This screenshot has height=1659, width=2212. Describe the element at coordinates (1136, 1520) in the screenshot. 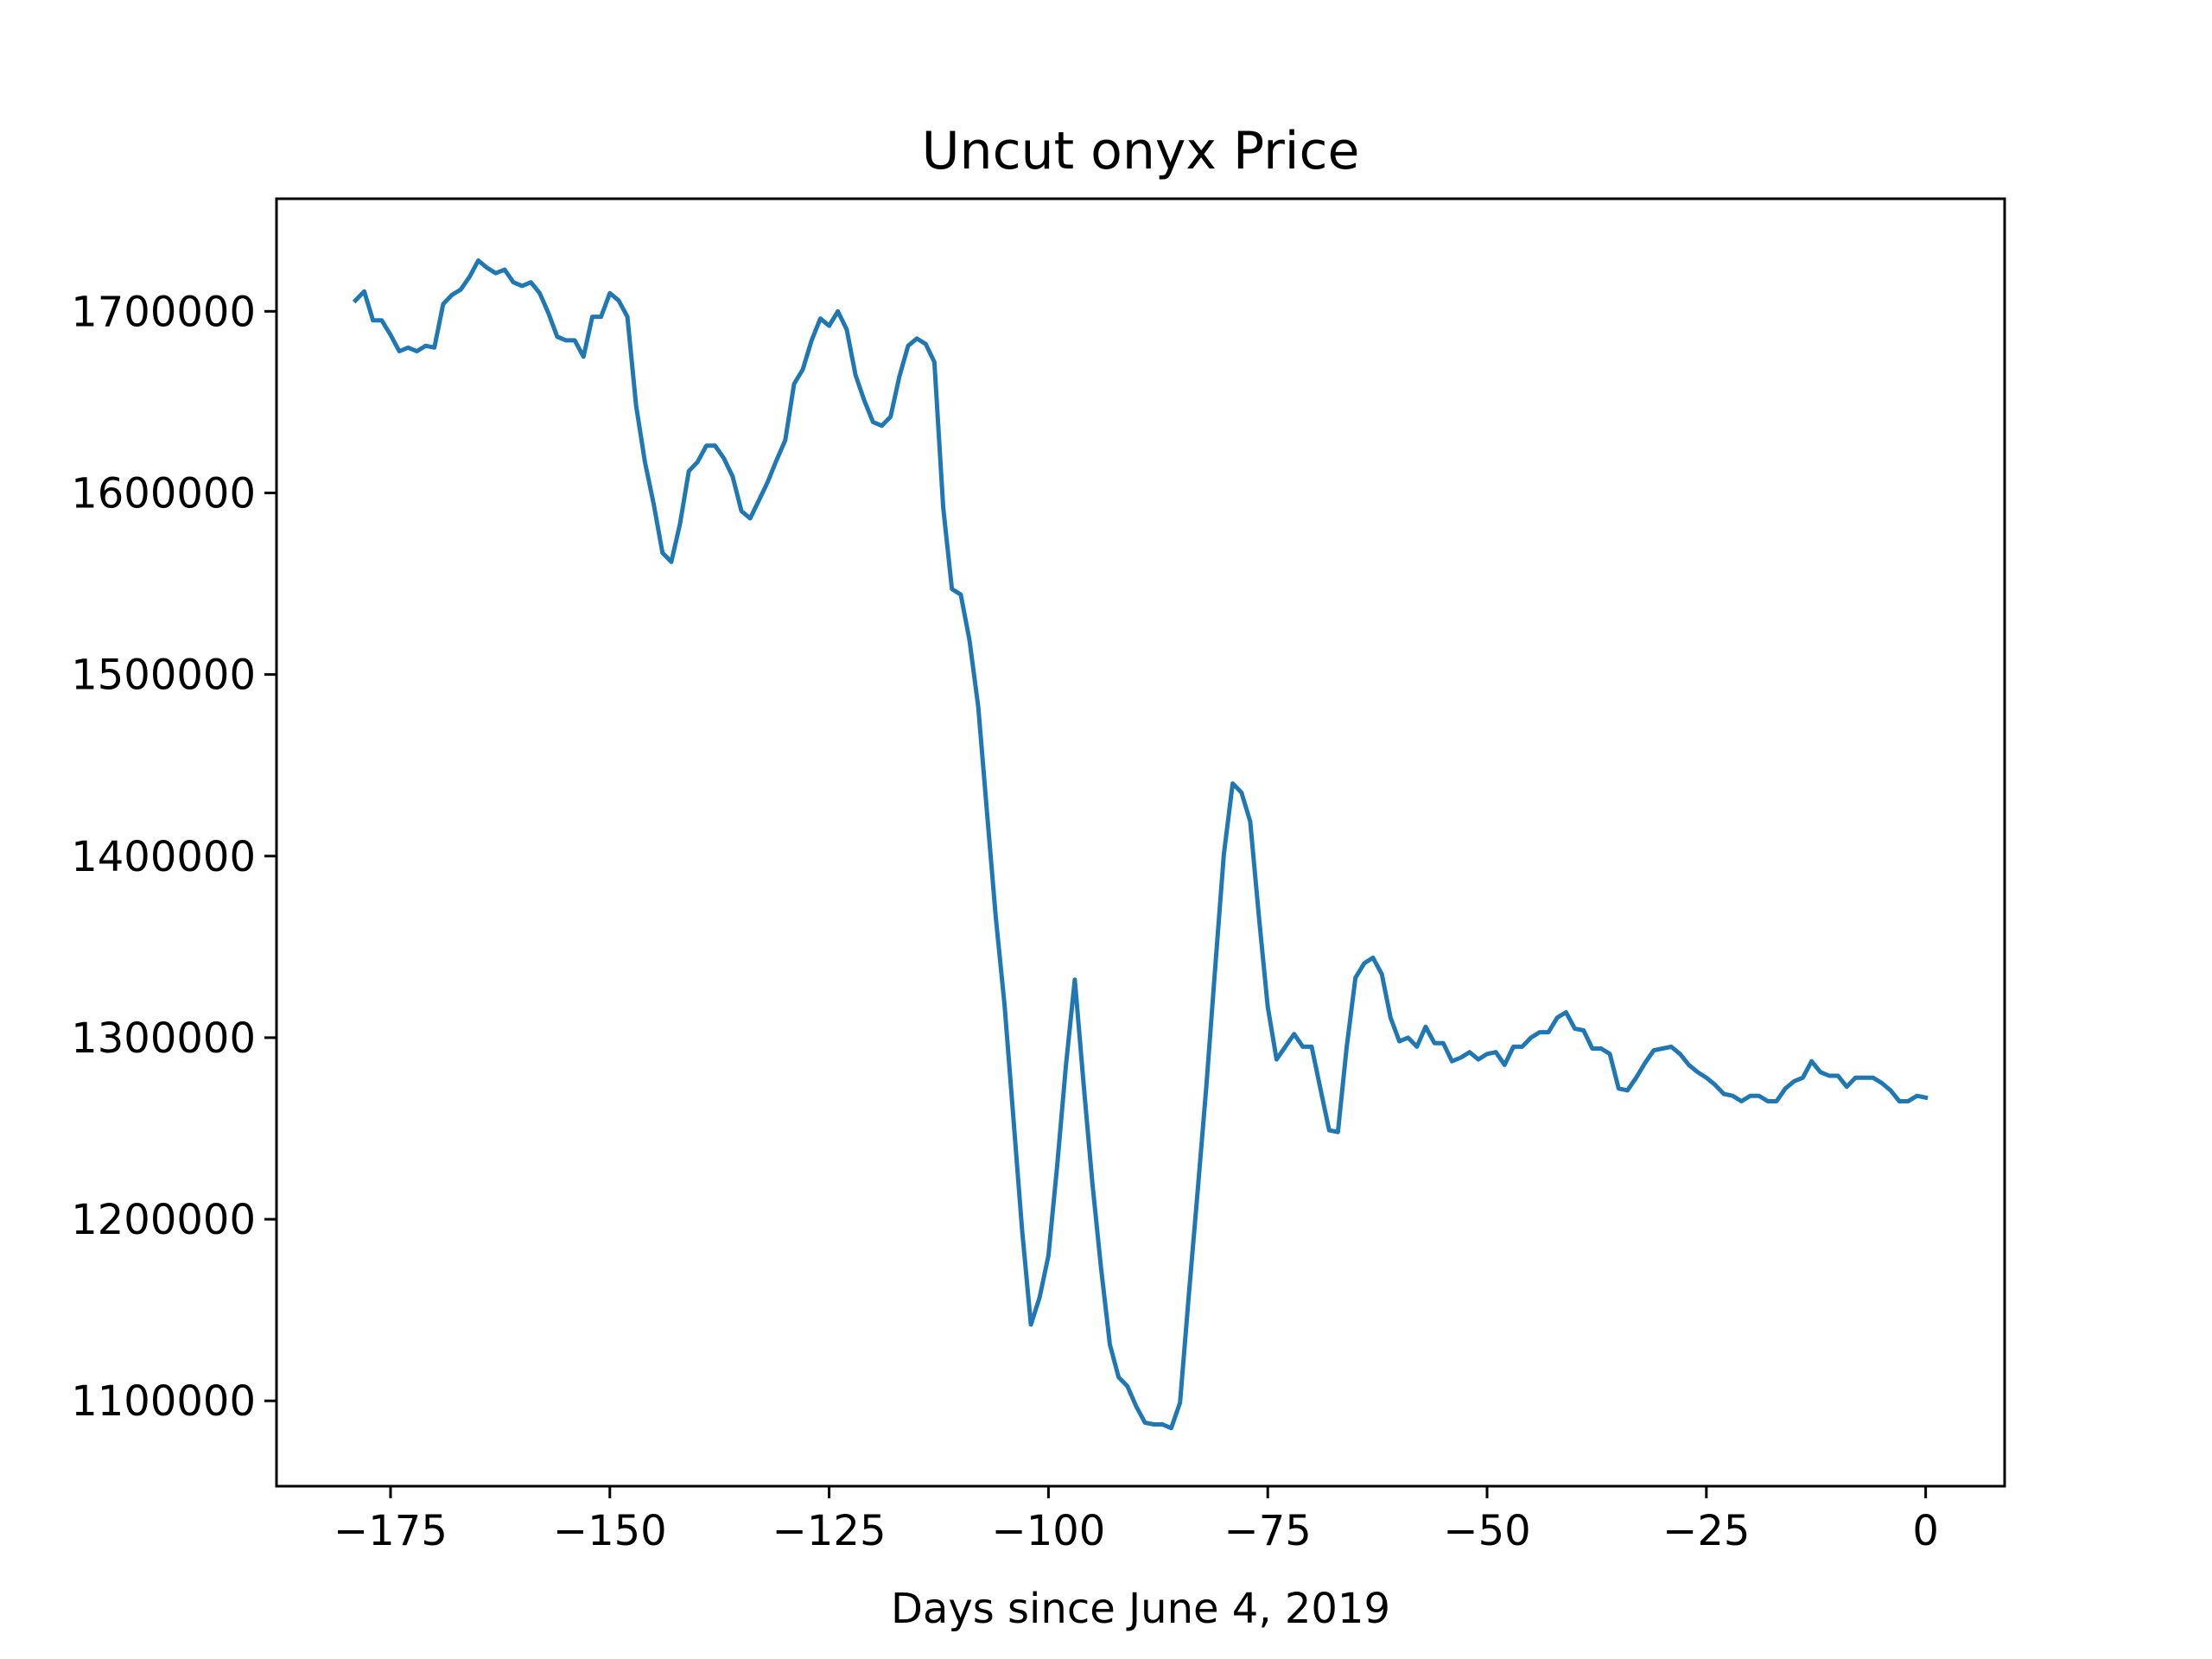

I see `x-axis: −175 −150 −125 −100 −75 −50 −25 0` at that location.